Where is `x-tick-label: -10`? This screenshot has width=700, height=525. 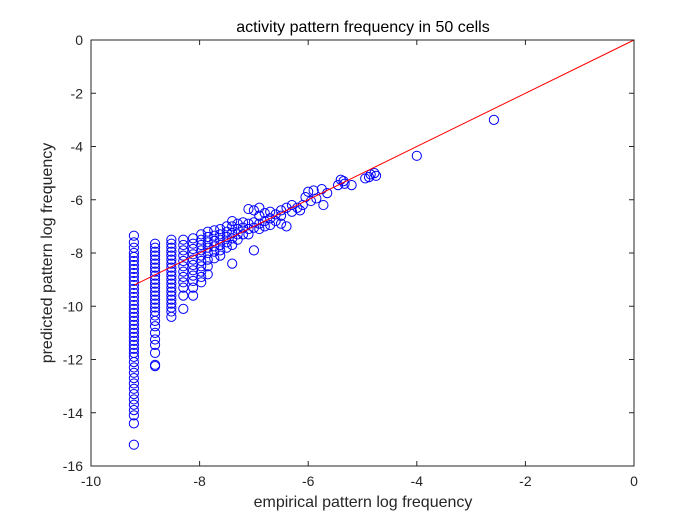 x-tick-label: -10 is located at coordinates (91, 481).